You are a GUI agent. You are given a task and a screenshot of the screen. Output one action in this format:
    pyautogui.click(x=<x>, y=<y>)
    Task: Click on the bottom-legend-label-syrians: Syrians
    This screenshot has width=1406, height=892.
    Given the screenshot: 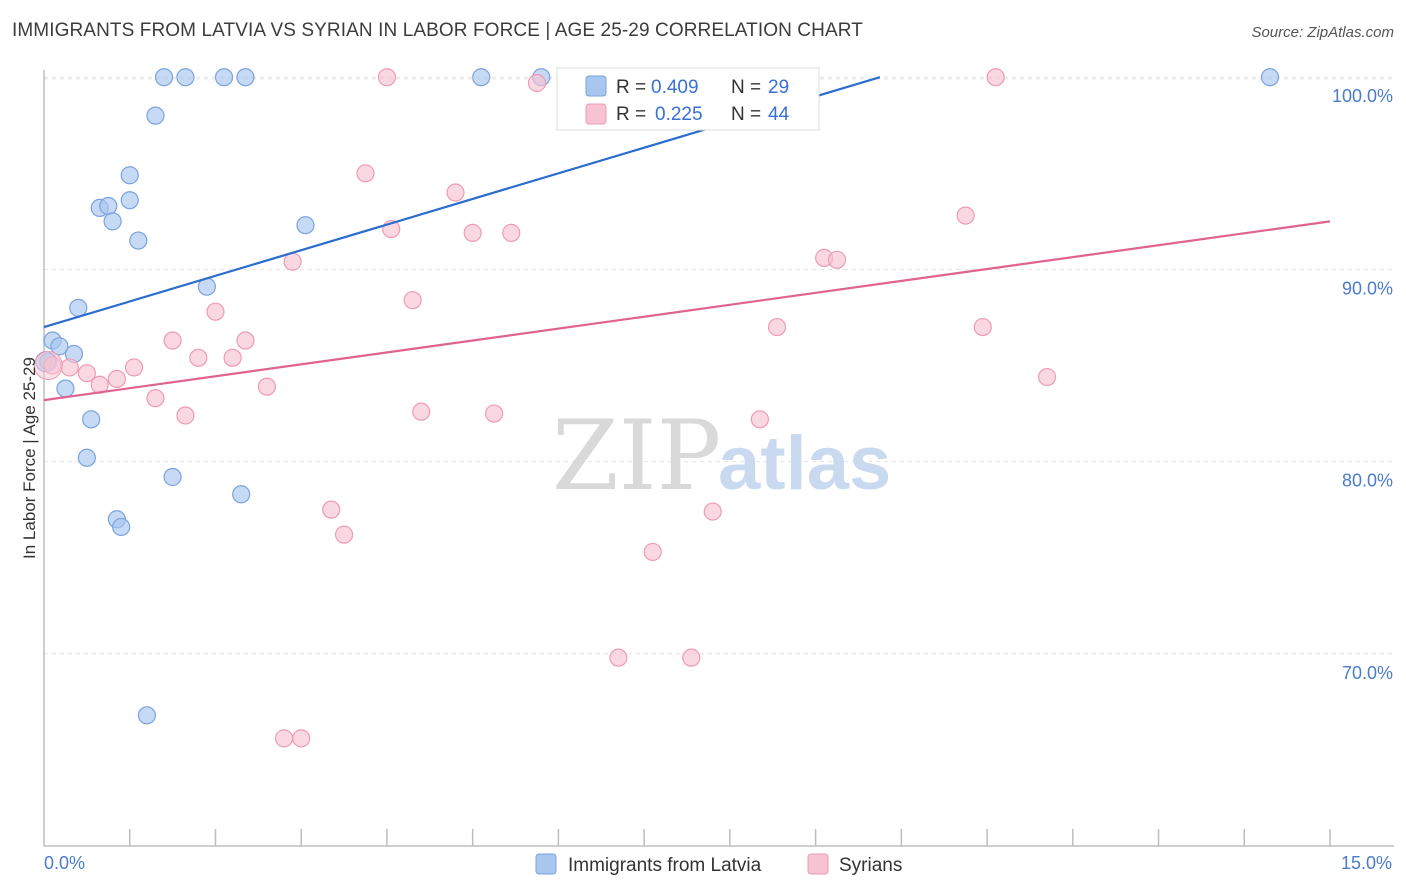 What is the action you would take?
    pyautogui.click(x=870, y=865)
    